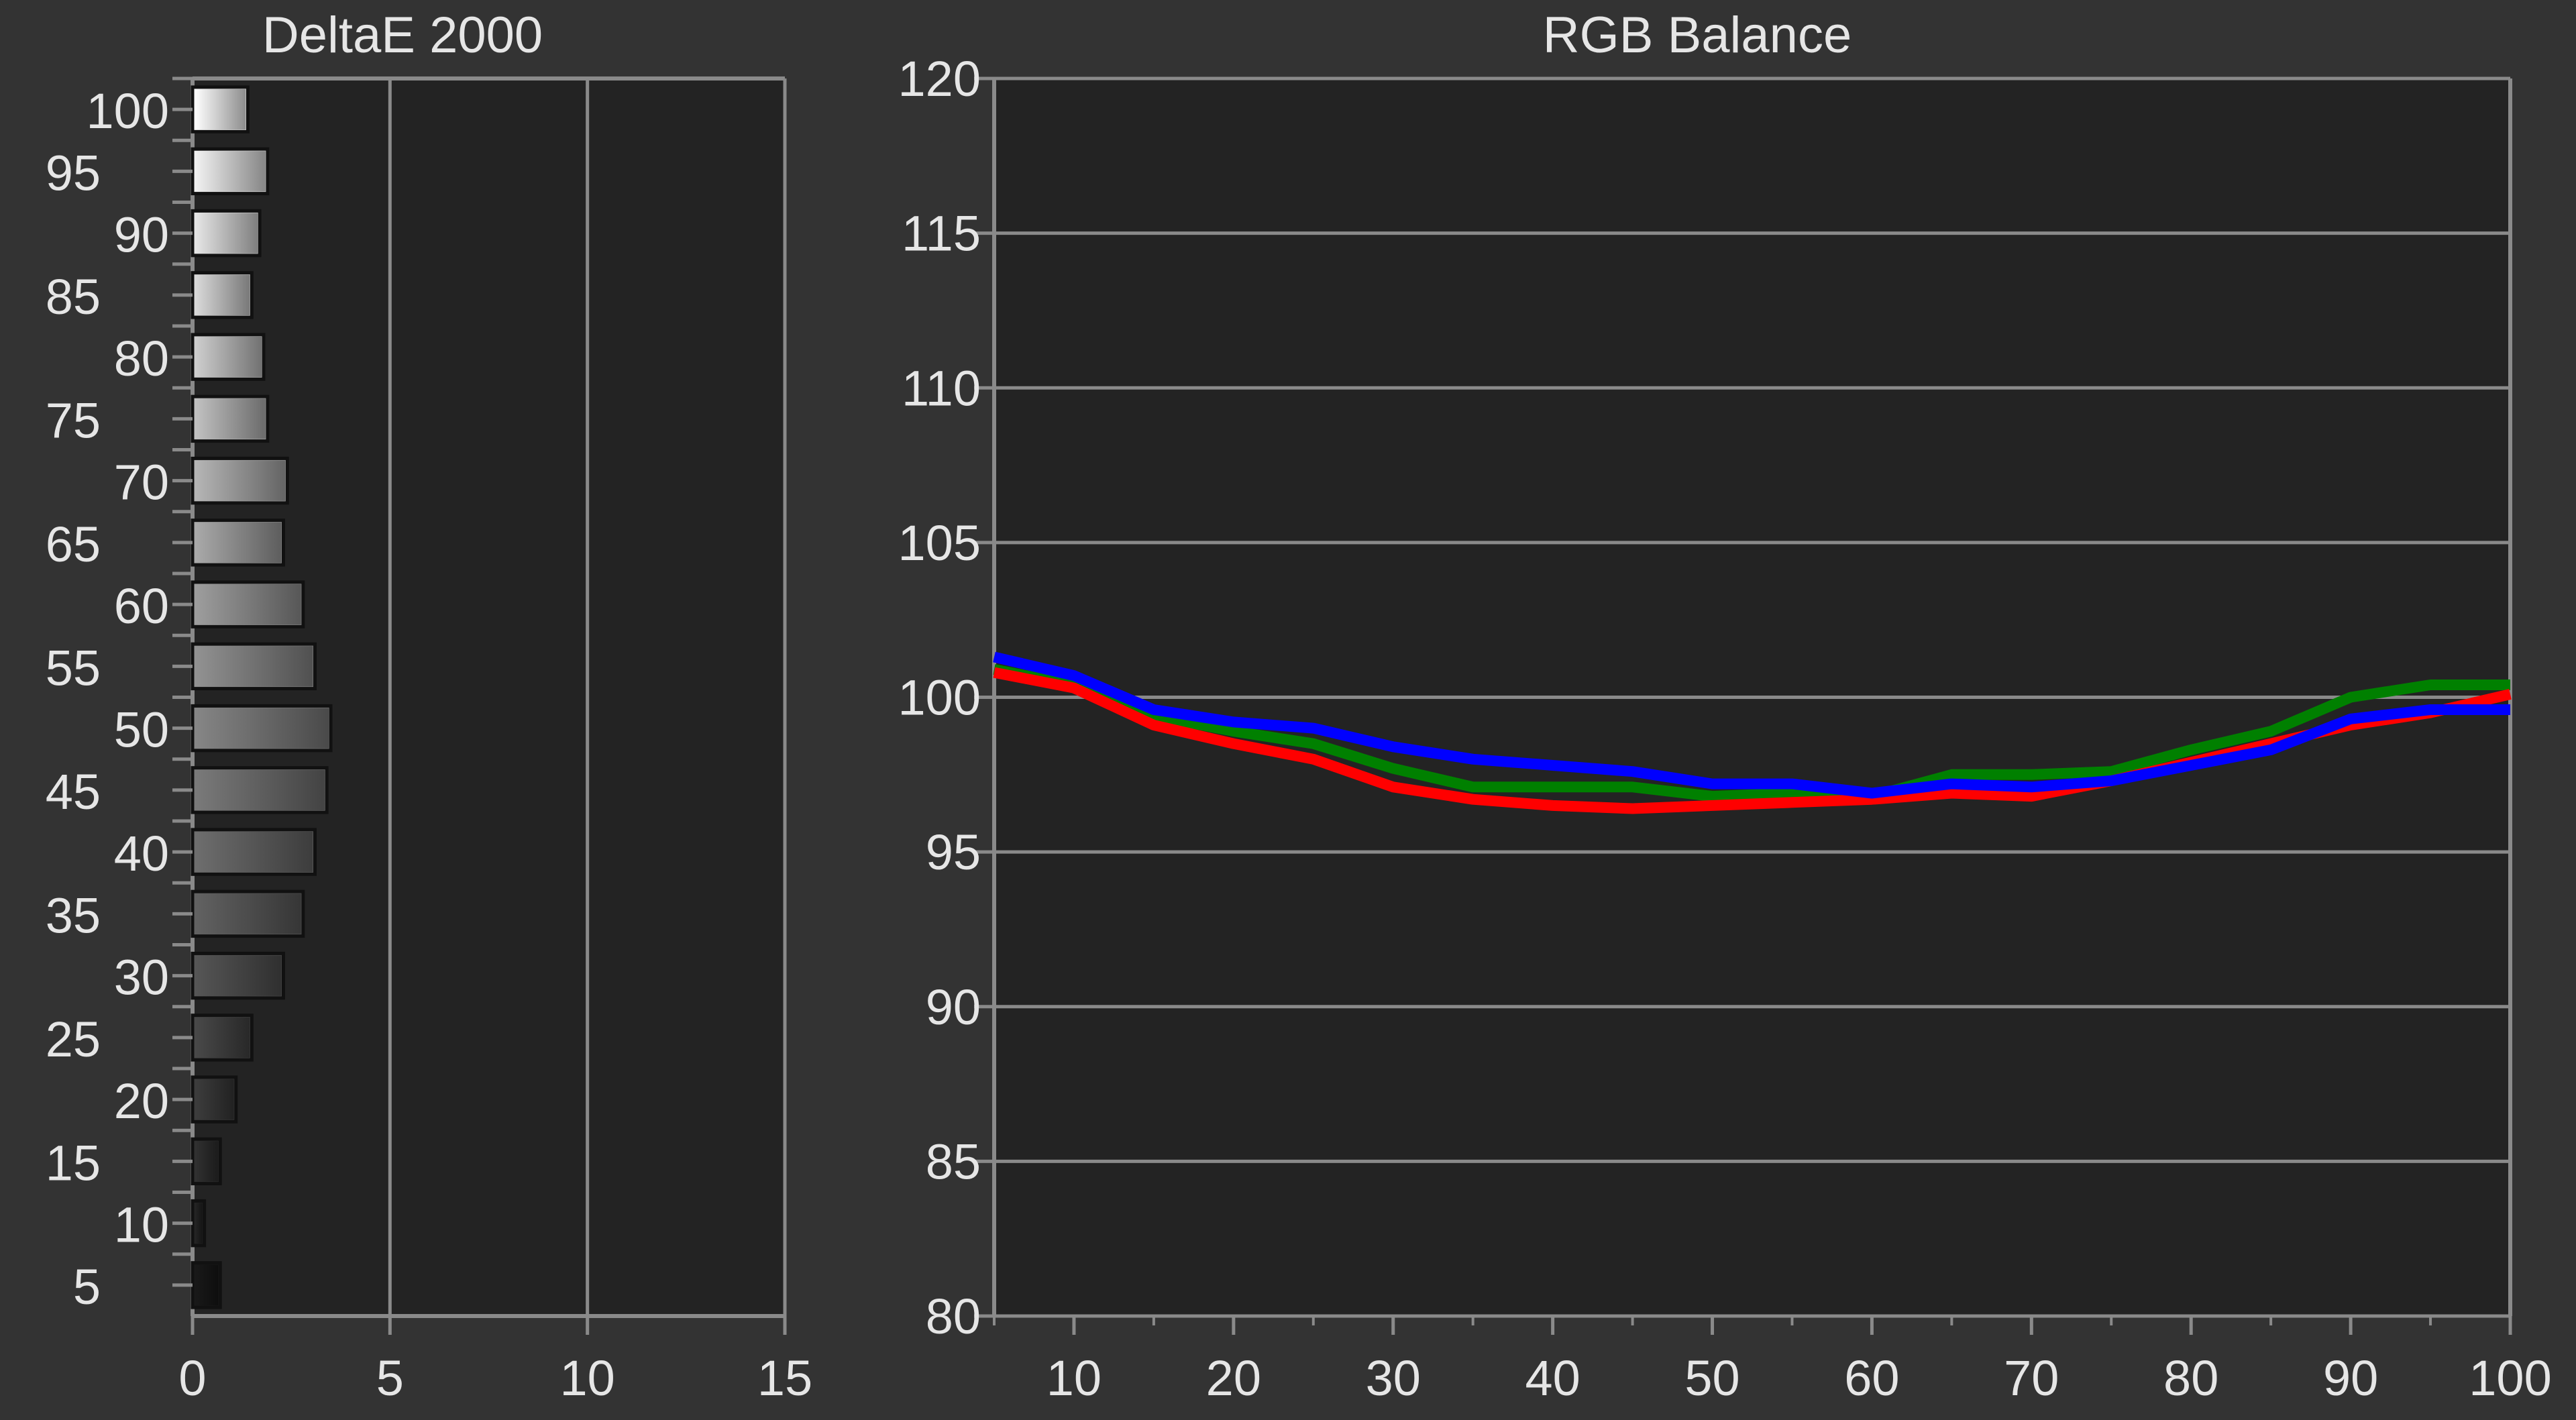 The image size is (2576, 1420). What do you see at coordinates (953, 1007) in the screenshot?
I see `rgb-y-tick-label: 90` at bounding box center [953, 1007].